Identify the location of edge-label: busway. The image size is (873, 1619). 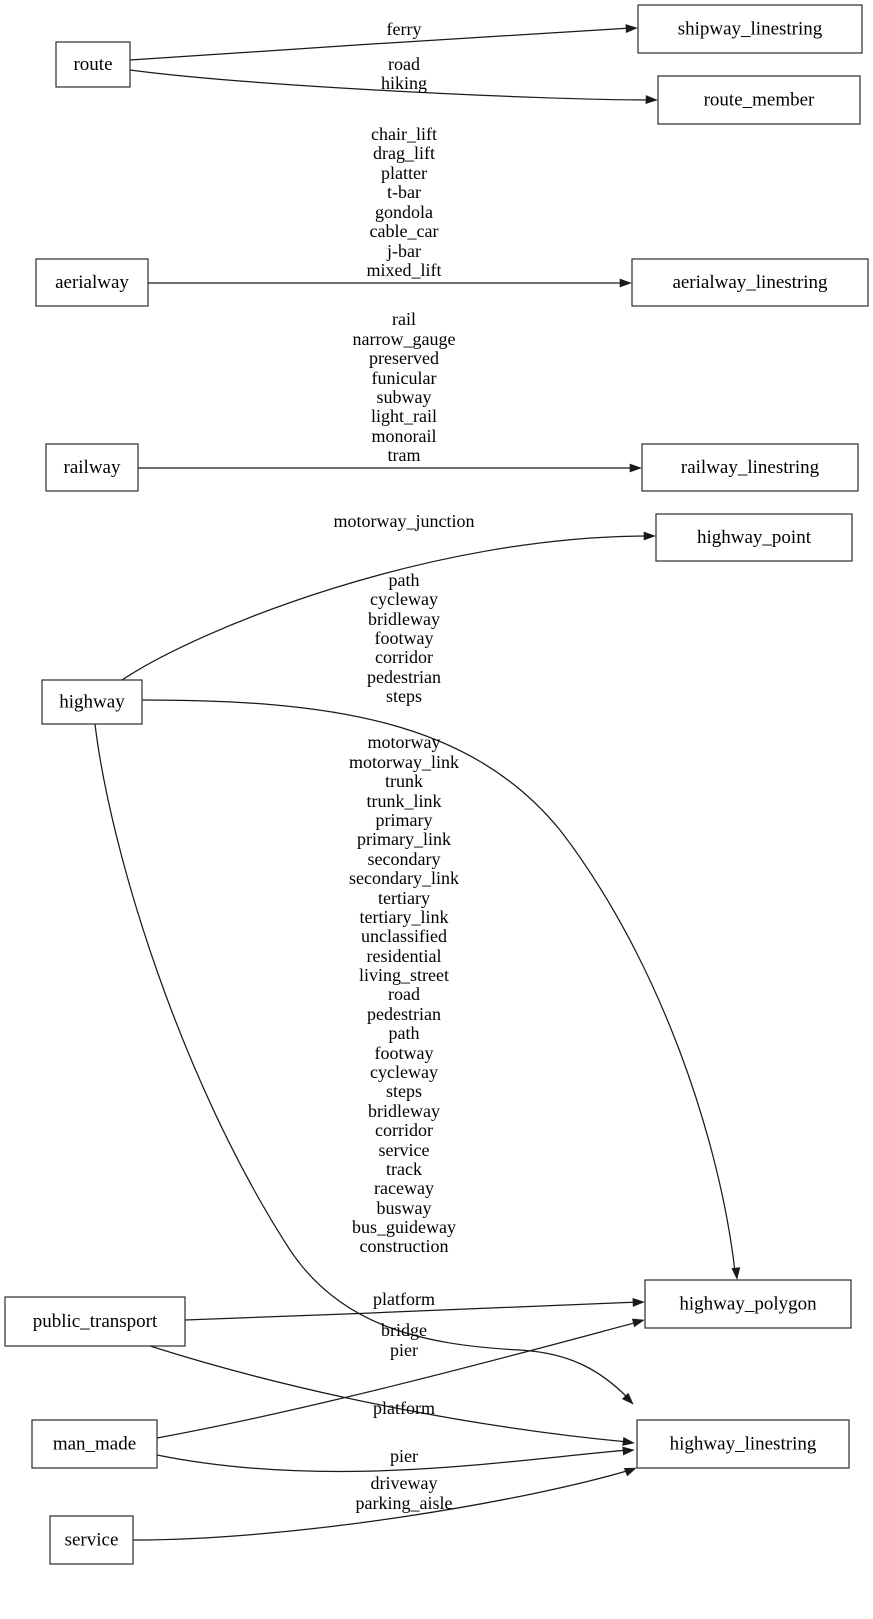
(404, 1208).